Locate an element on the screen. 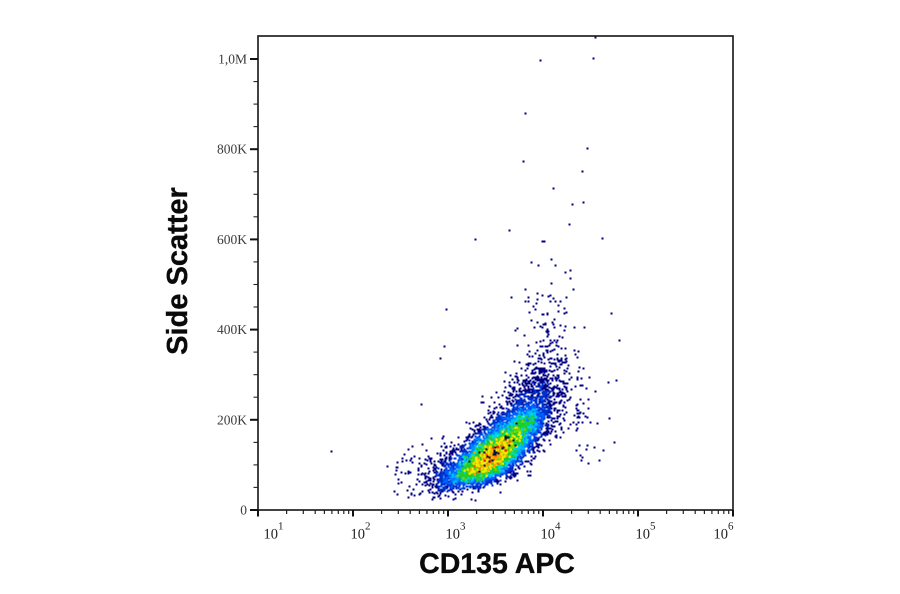 Image resolution: width=900 pixels, height=594 pixels. svg-text: 400K is located at coordinates (232, 329).